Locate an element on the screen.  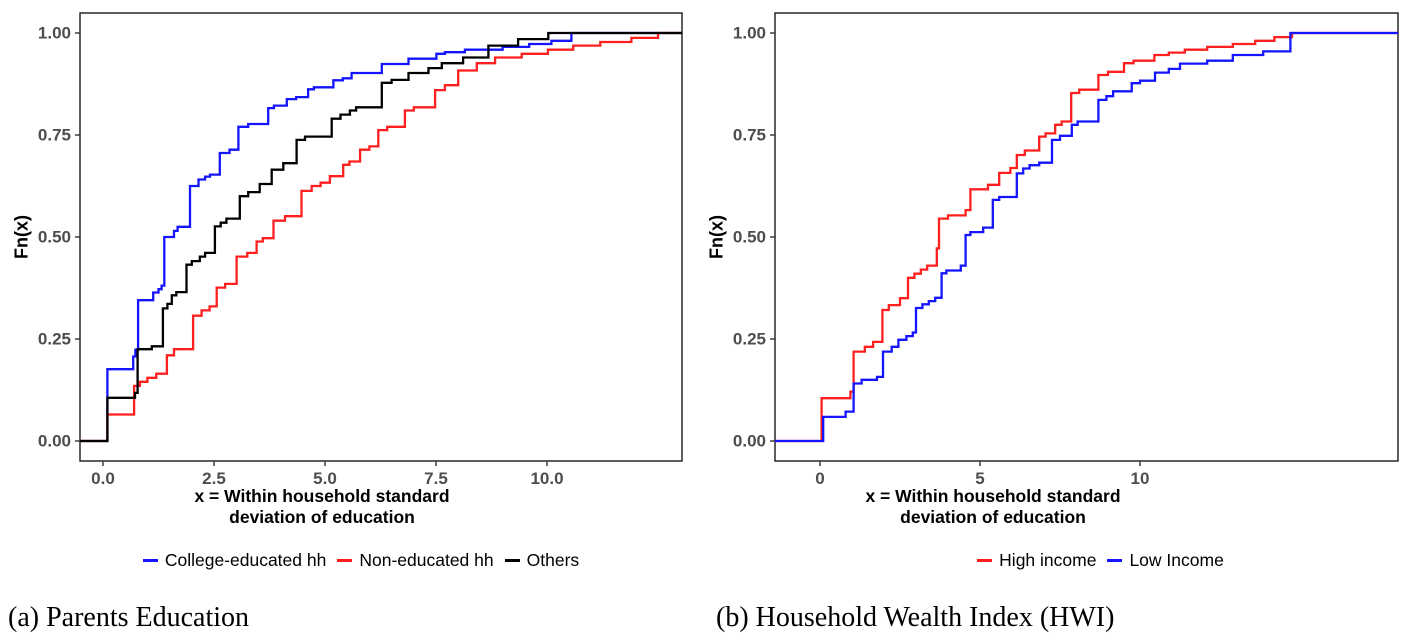
x-axis-title-right-line2: deviation of education is located at coordinates (993, 517).